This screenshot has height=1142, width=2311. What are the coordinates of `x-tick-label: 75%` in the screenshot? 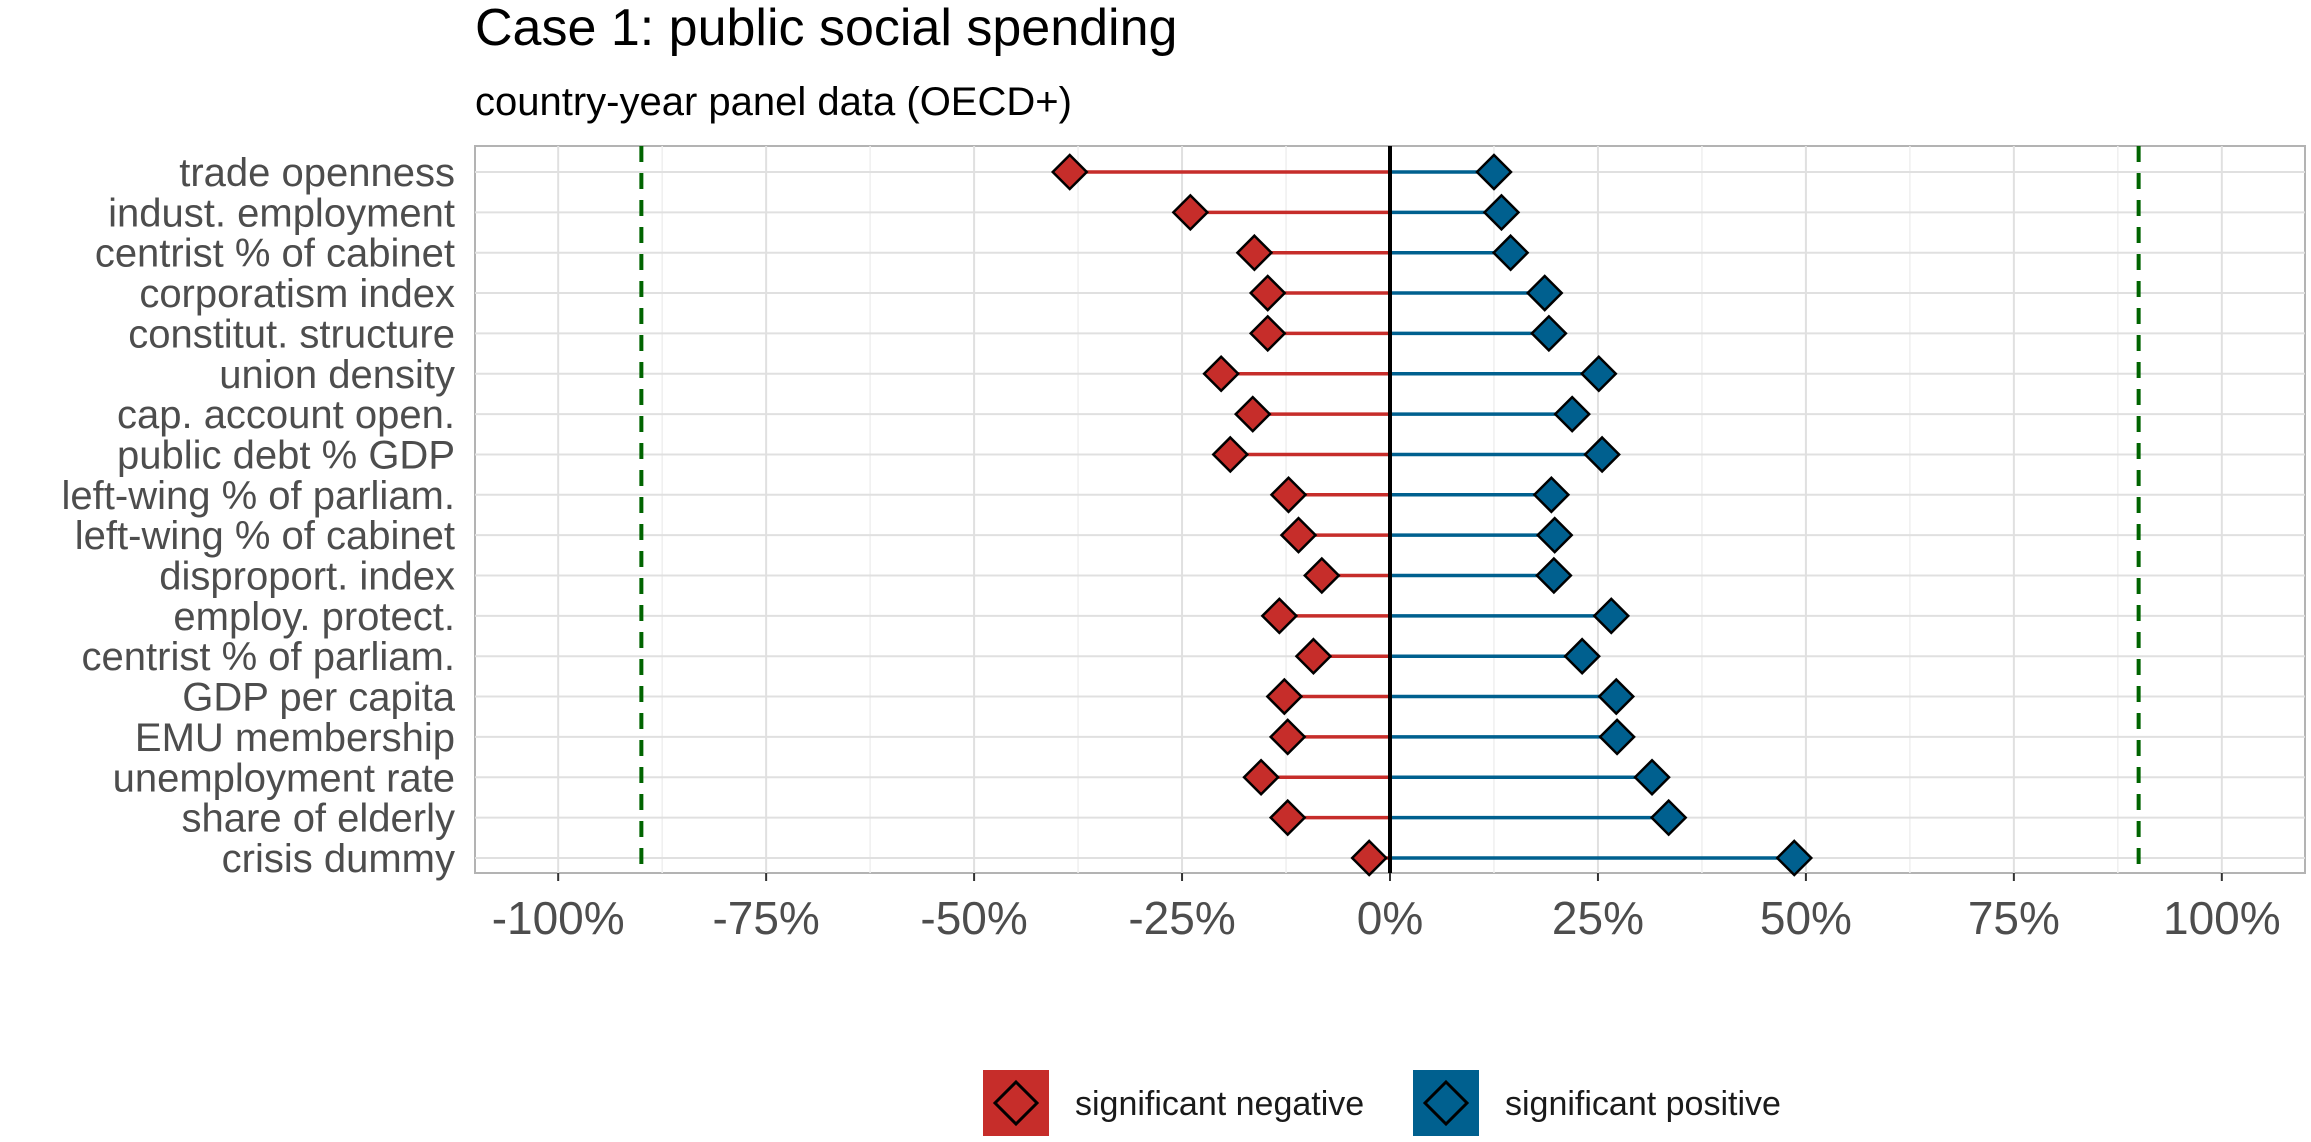 It's located at (2014, 918).